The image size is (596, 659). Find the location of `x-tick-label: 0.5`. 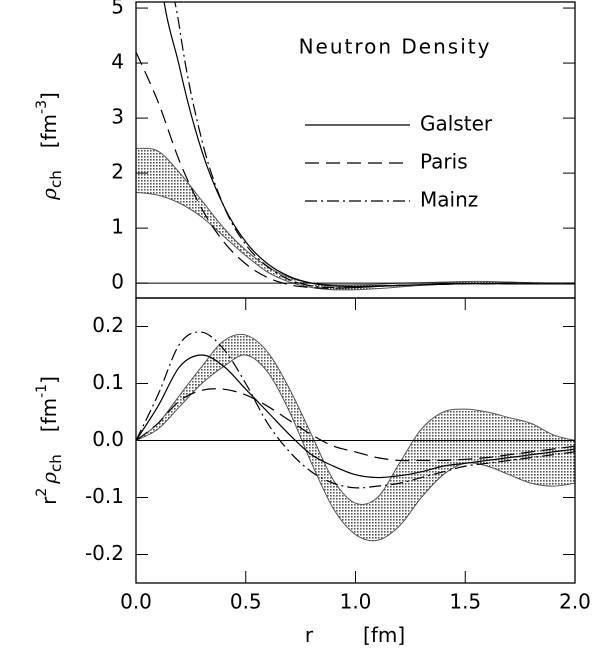

x-tick-label: 0.5 is located at coordinates (246, 602).